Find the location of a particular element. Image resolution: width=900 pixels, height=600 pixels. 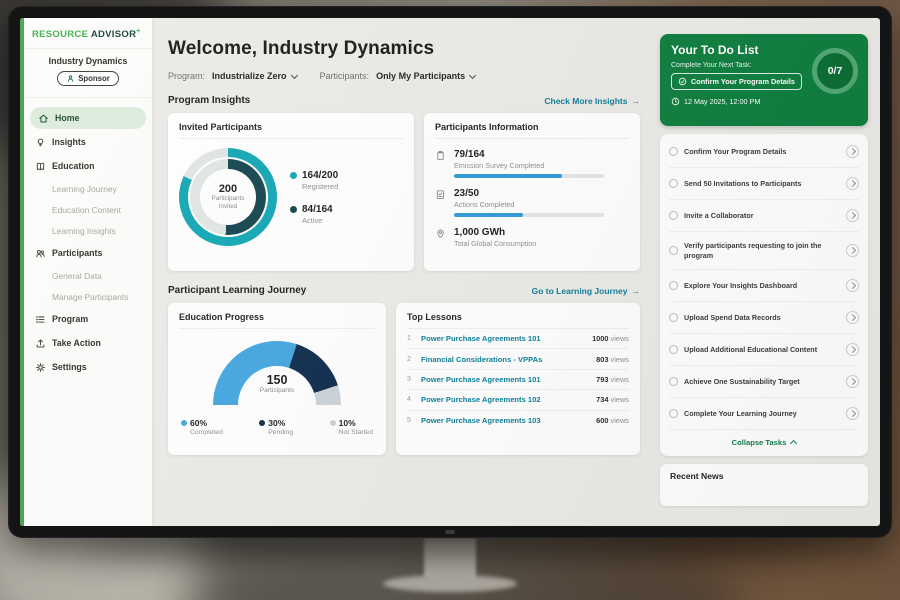

task-row-upload-educational-content: Upload Additional Educational Content is located at coordinates (764, 350).